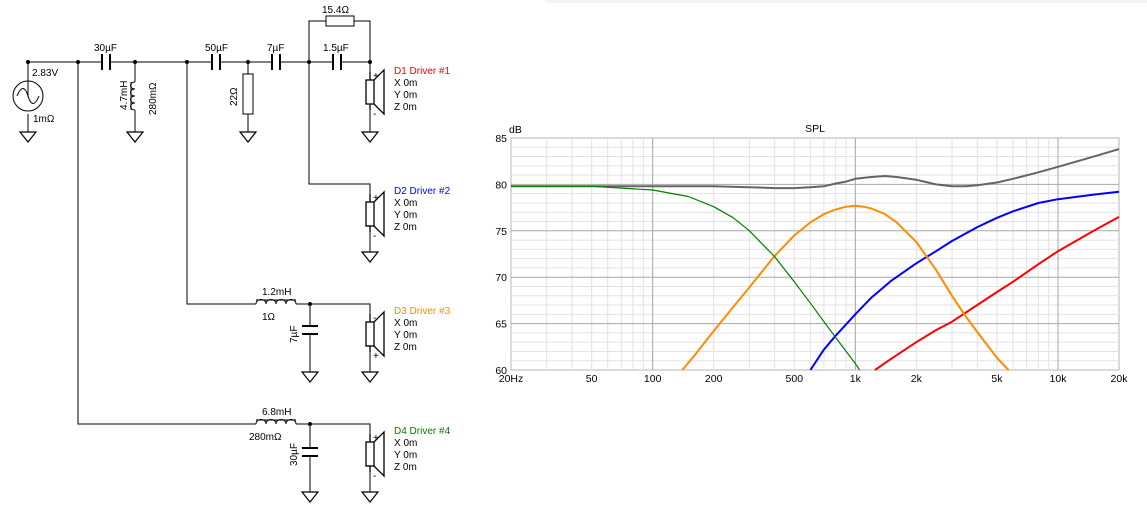 The width and height of the screenshot is (1147, 519). I want to click on inductor-l3, so click(276, 422).